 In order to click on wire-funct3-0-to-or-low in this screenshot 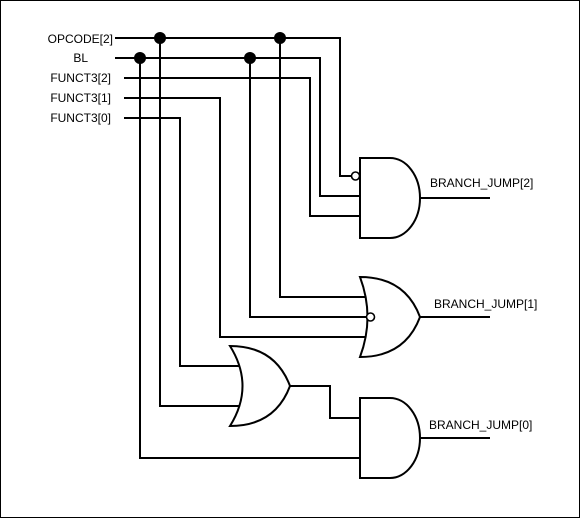, I will do `click(183, 242)`.